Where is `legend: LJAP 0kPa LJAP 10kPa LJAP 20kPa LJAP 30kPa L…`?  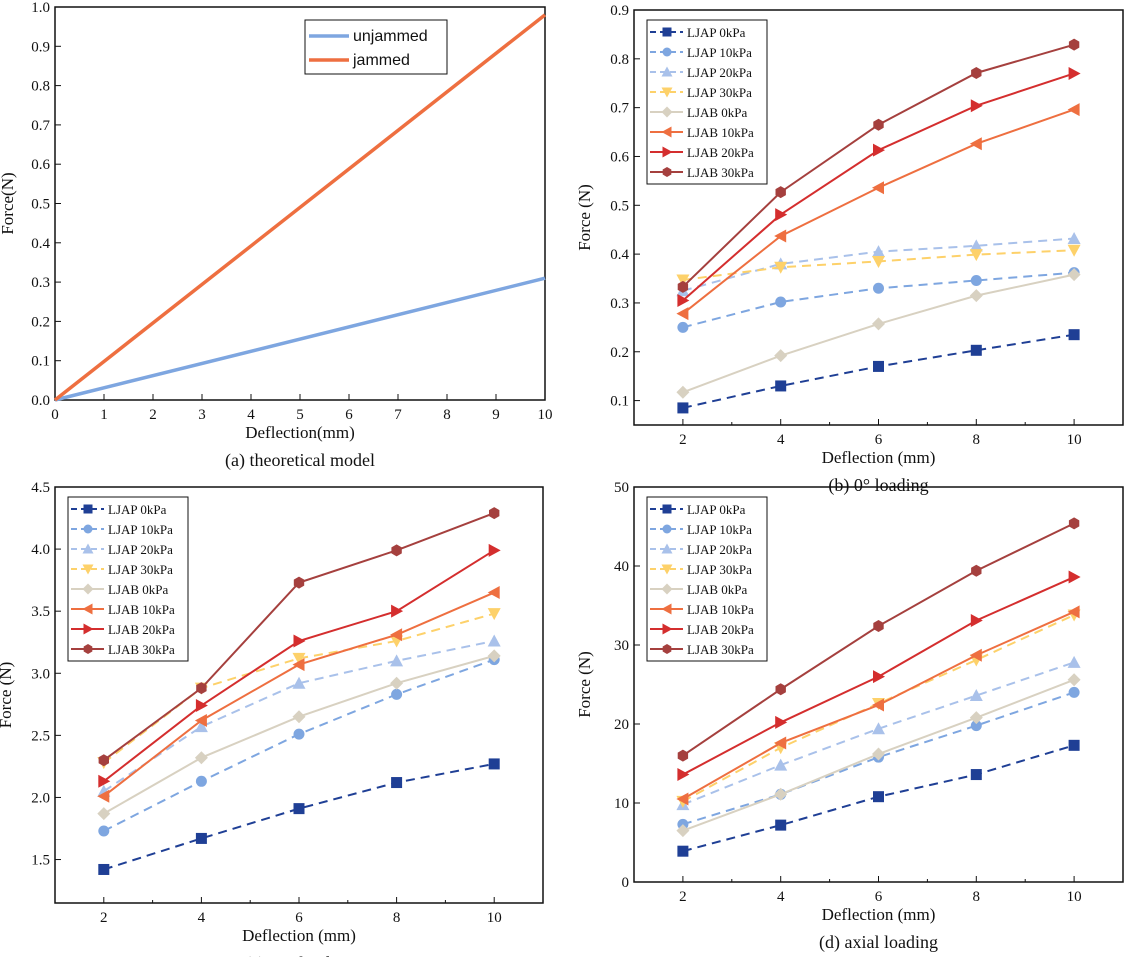 legend: LJAP 0kPa LJAP 10kPa LJAP 20kPa LJAP 30kPa L… is located at coordinates (707, 102).